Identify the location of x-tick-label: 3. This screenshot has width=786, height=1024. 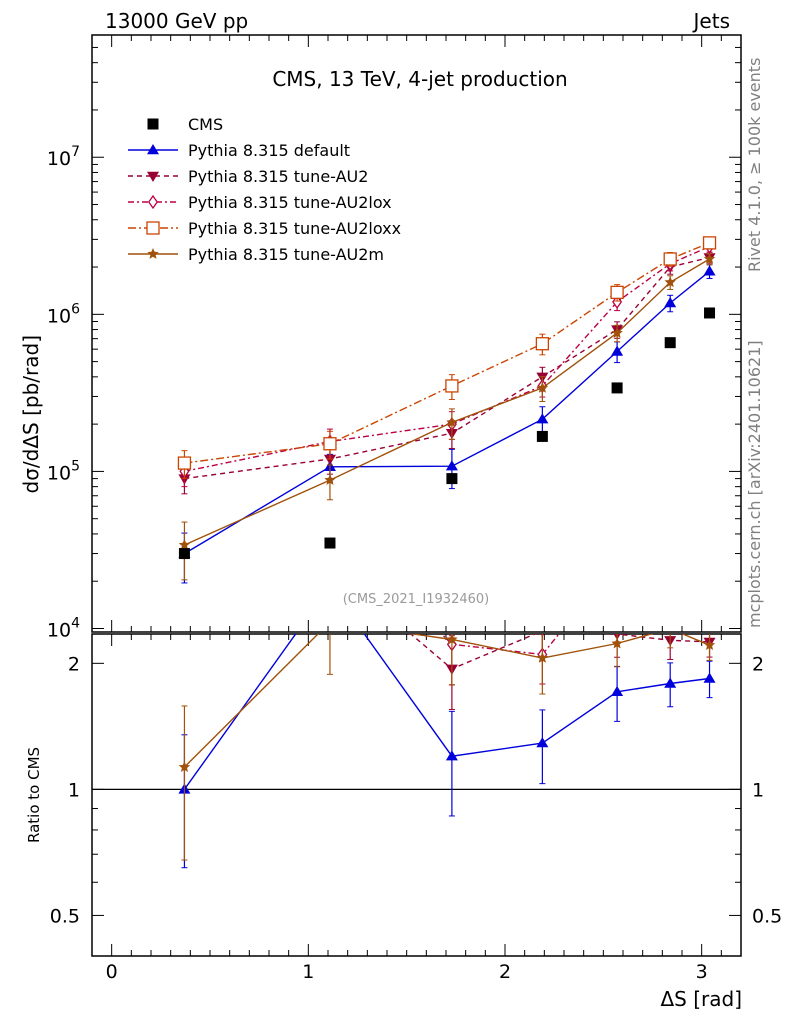
(702, 972).